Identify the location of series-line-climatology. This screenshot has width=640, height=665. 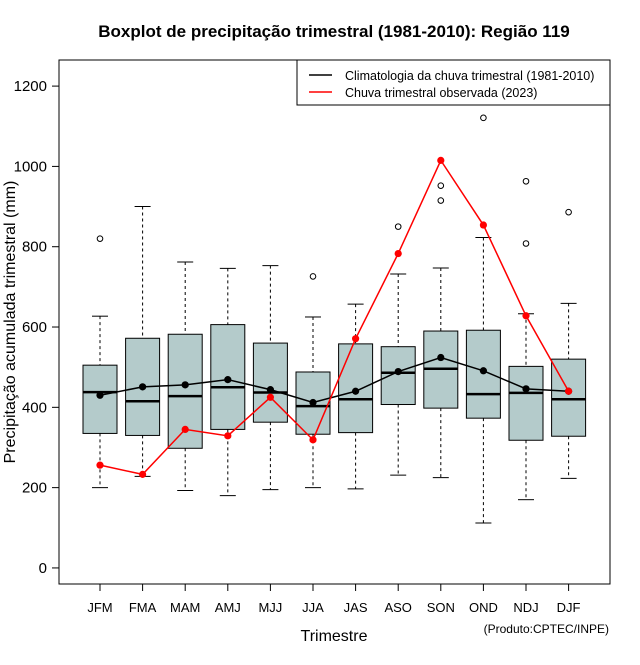
(334, 380).